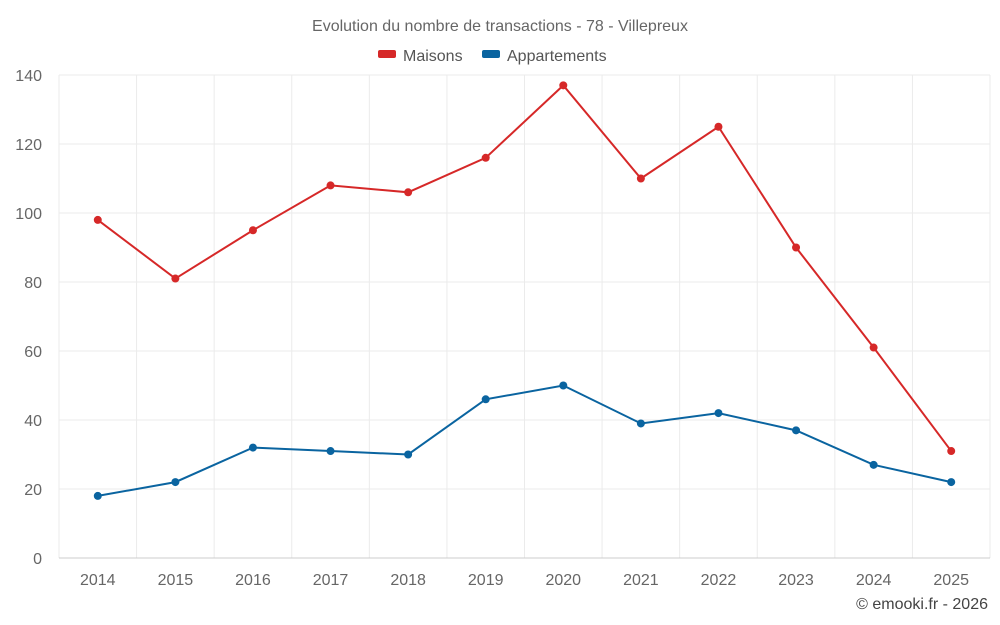 The width and height of the screenshot is (1000, 625). I want to click on x-tick-label: 2021, so click(641, 580).